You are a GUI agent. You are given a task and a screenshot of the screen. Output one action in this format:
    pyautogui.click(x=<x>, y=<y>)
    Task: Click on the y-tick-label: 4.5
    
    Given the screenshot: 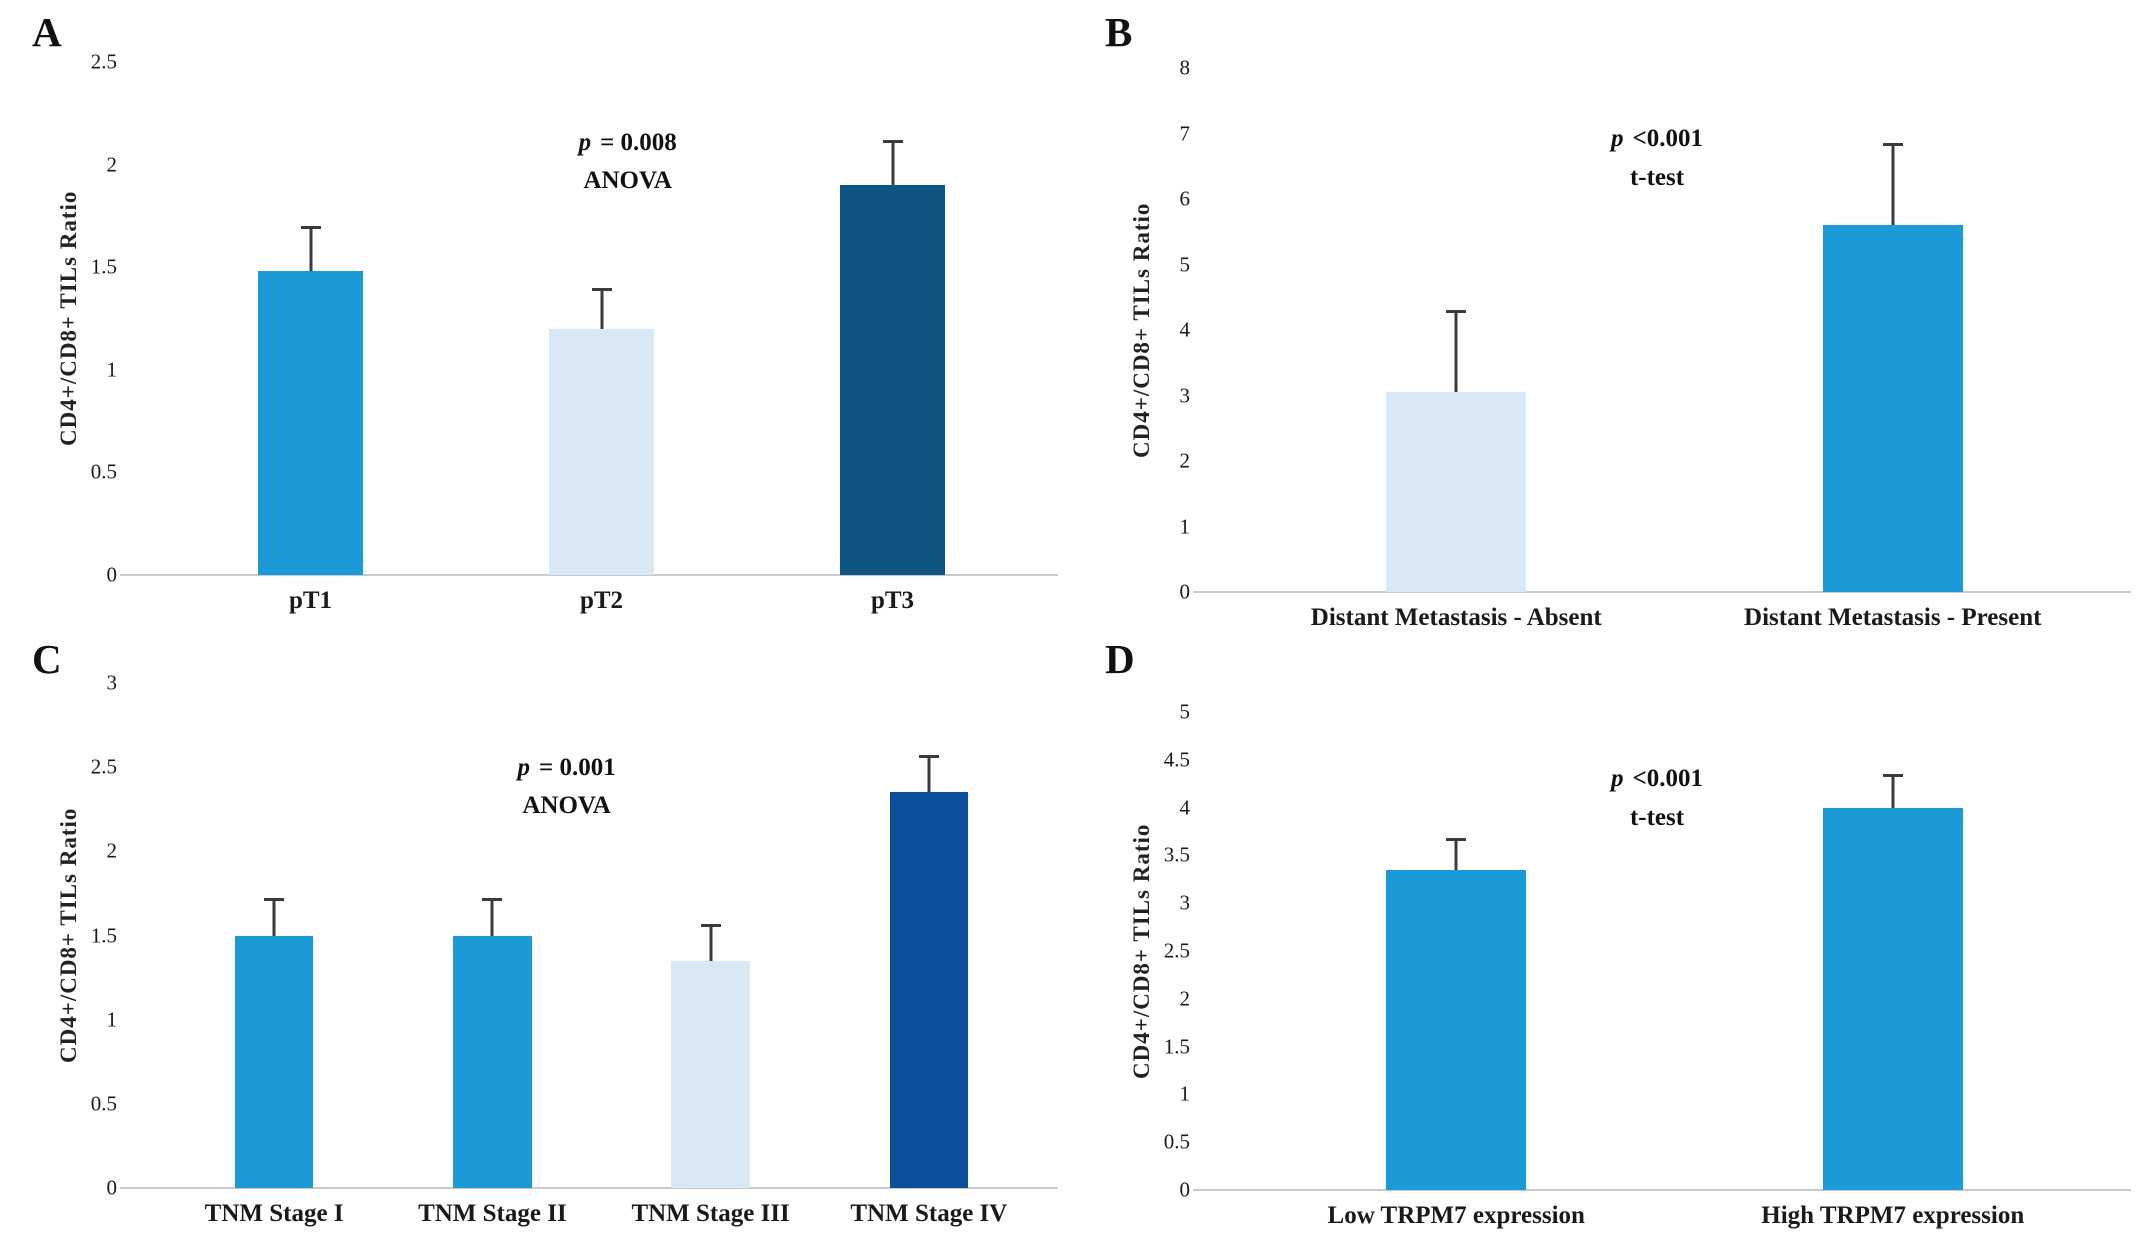 What is the action you would take?
    pyautogui.click(x=1176, y=759)
    